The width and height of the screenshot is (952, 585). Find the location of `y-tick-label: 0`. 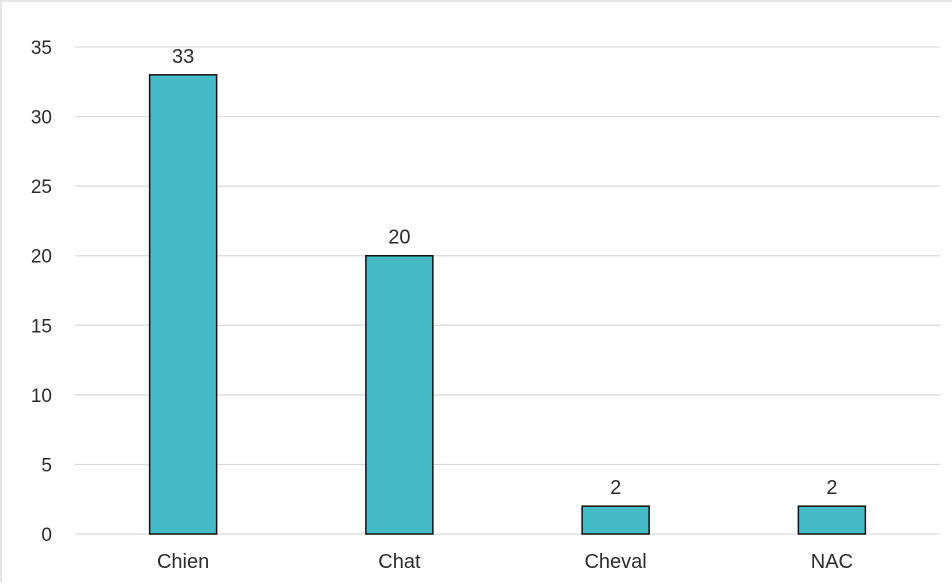

y-tick-label: 0 is located at coordinates (46, 535).